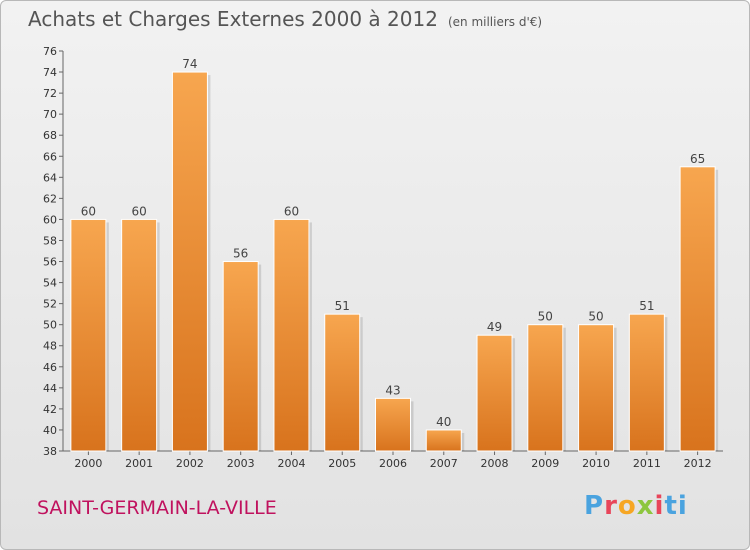  I want to click on y-tick-label: 52, so click(50, 304).